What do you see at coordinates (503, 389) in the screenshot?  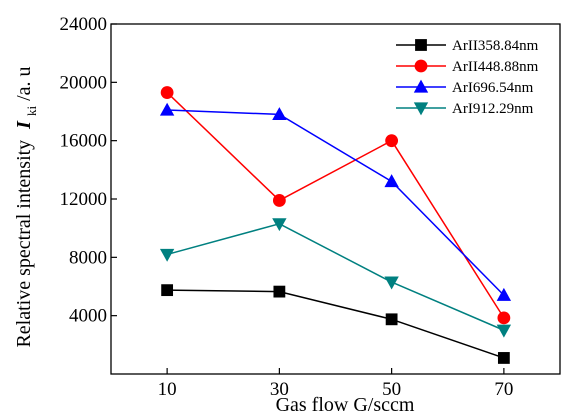 I see `x-tick-label: 70` at bounding box center [503, 389].